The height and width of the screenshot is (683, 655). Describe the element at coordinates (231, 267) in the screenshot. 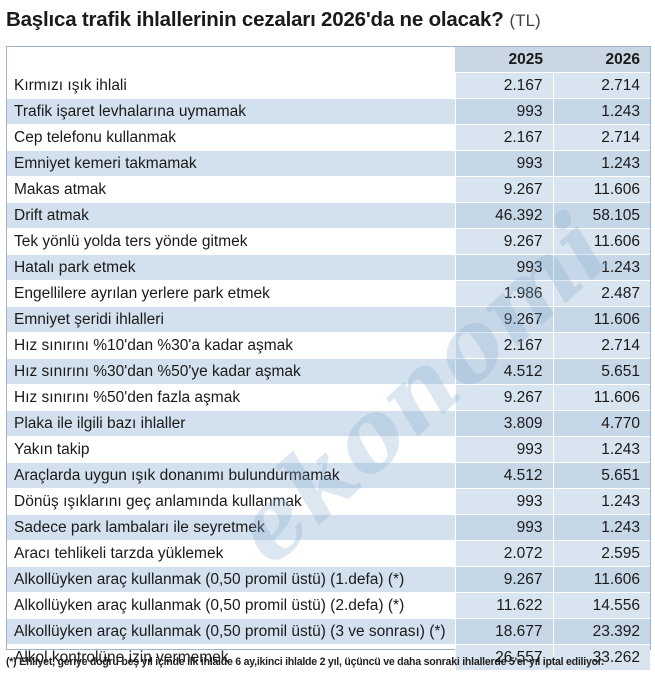

I see `row-label: Hatalı park etmek` at that location.